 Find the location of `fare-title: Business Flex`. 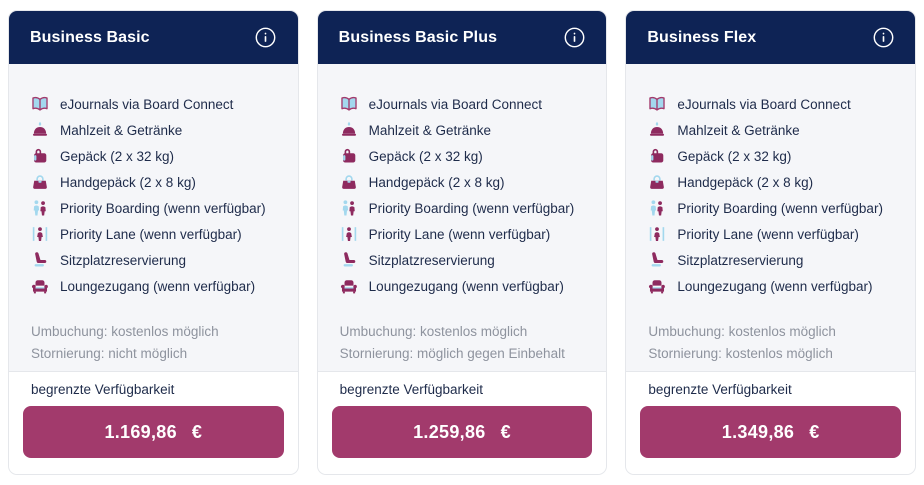

fare-title: Business Flex is located at coordinates (702, 37).